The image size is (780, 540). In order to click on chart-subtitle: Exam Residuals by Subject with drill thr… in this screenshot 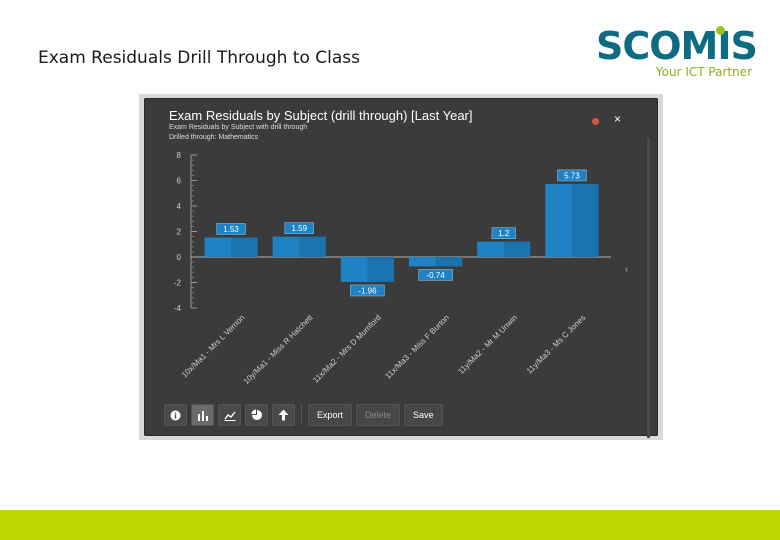, I will do `click(238, 127)`.